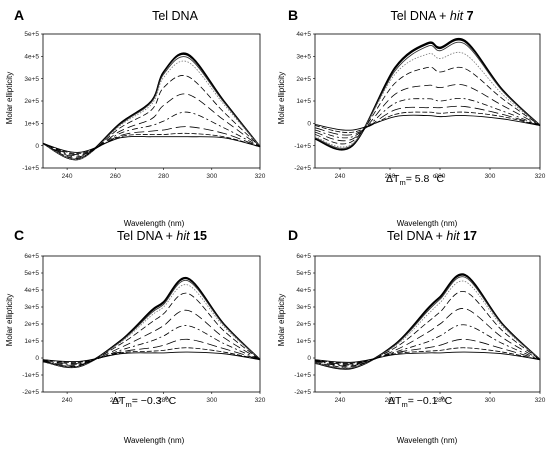 The image size is (550, 450). Describe the element at coordinates (425, 179) in the screenshot. I see `delta-tm-value: = 5.8 °C` at that location.